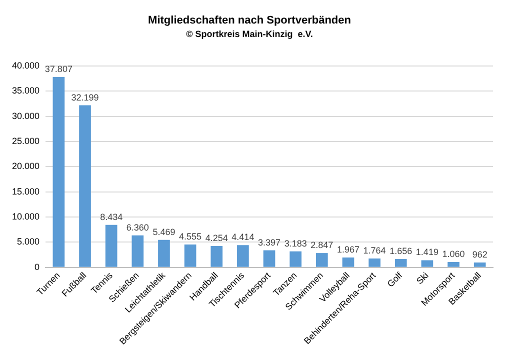 Image resolution: width=505 pixels, height=350 pixels. What do you see at coordinates (111, 217) in the screenshot?
I see `data-label: 8.434` at bounding box center [111, 217].